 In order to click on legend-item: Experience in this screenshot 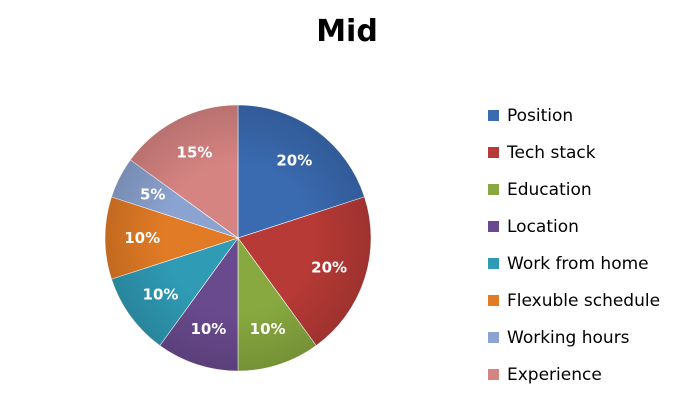, I will do `click(574, 374)`.